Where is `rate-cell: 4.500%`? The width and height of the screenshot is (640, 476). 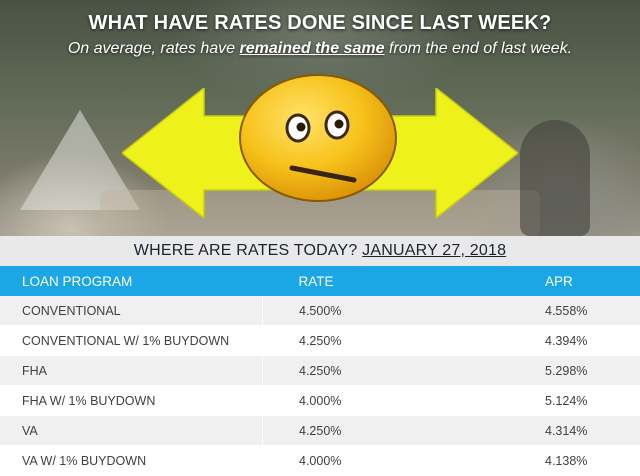
rate-cell: 4.500% is located at coordinates (400, 311).